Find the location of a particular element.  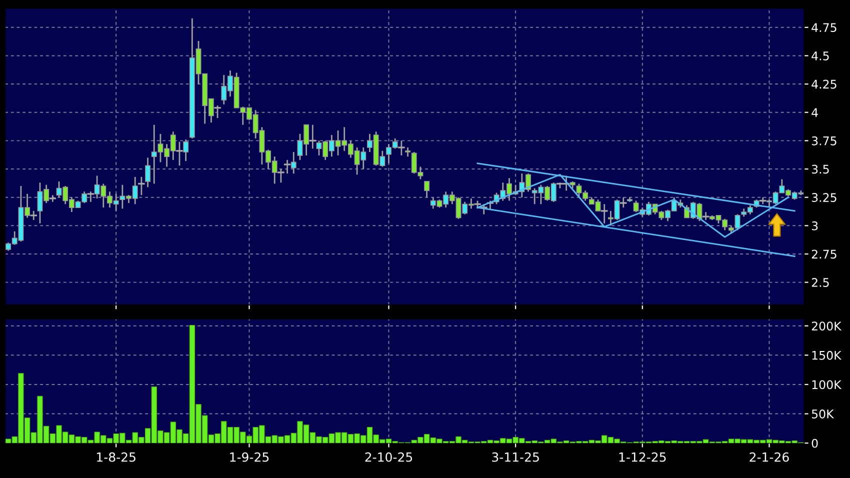

x-tick-label: 1-9-25 is located at coordinates (249, 457).